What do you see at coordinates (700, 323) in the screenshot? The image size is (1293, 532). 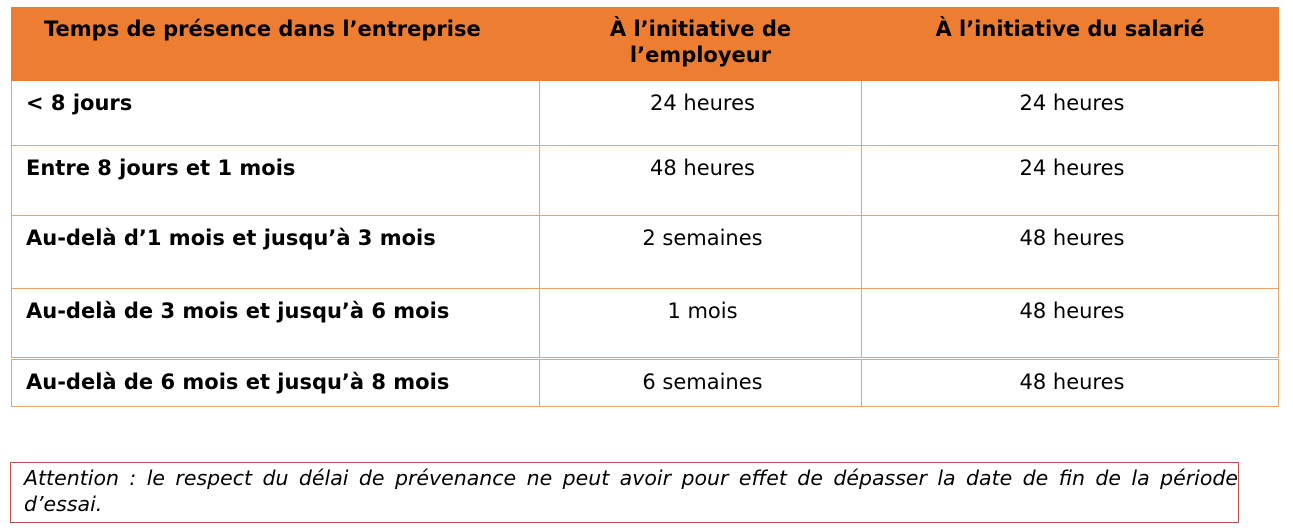 I see `employer-notice-value: 1 mois` at bounding box center [700, 323].